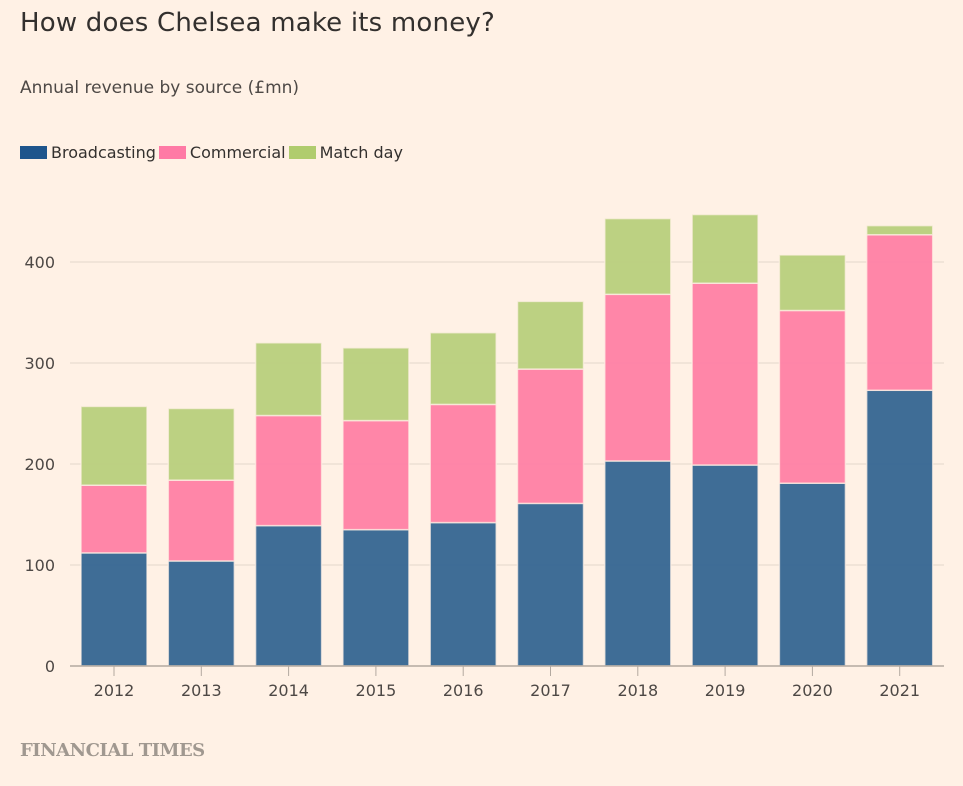 The width and height of the screenshot is (963, 786). I want to click on x-tick-label-2019: 2019, so click(725, 690).